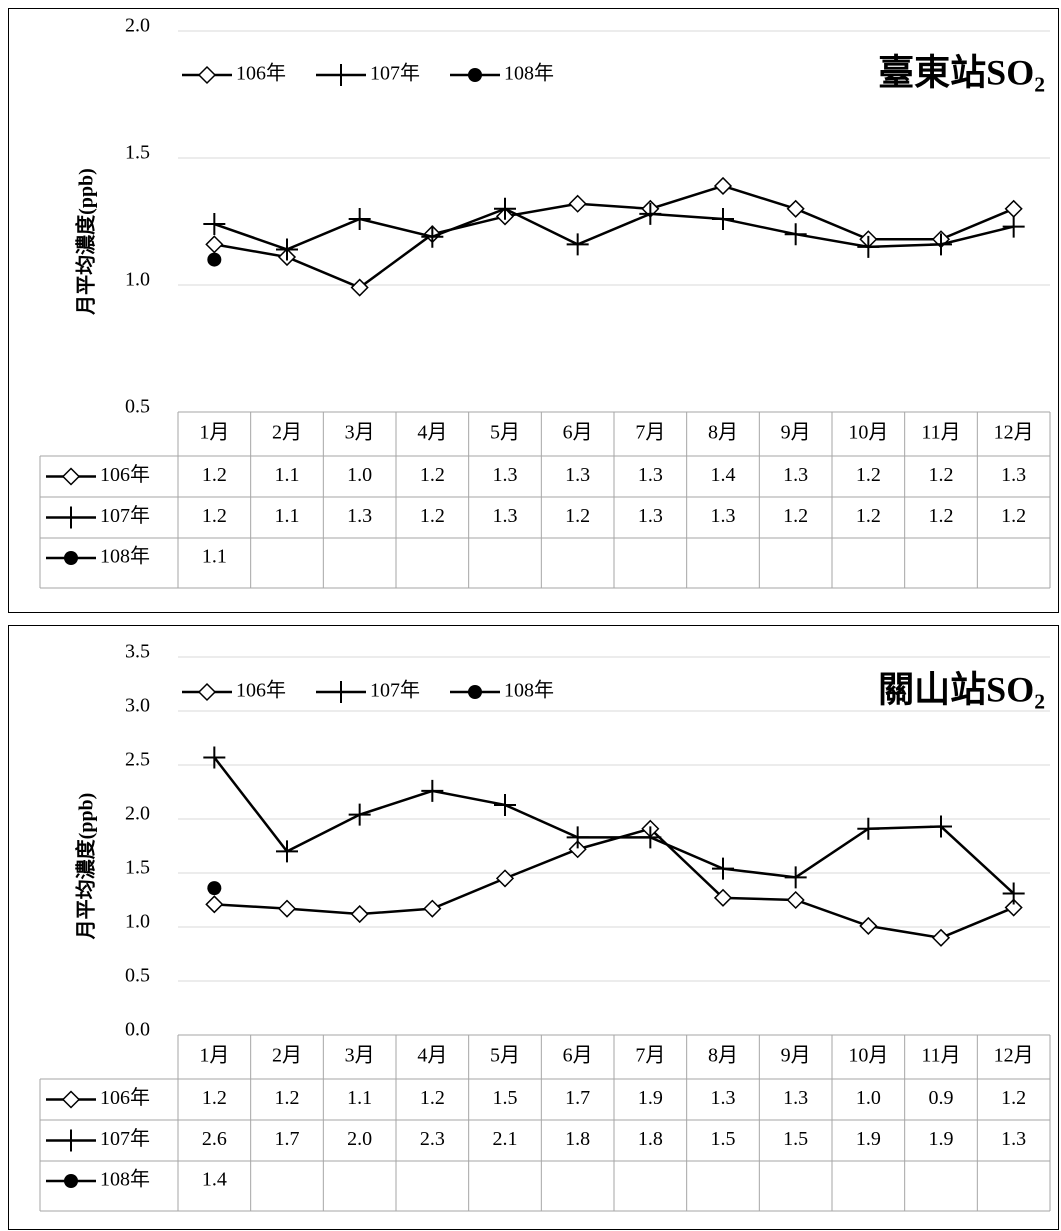  What do you see at coordinates (650, 433) in the screenshot?
I see `x-tick-label: 7月` at bounding box center [650, 433].